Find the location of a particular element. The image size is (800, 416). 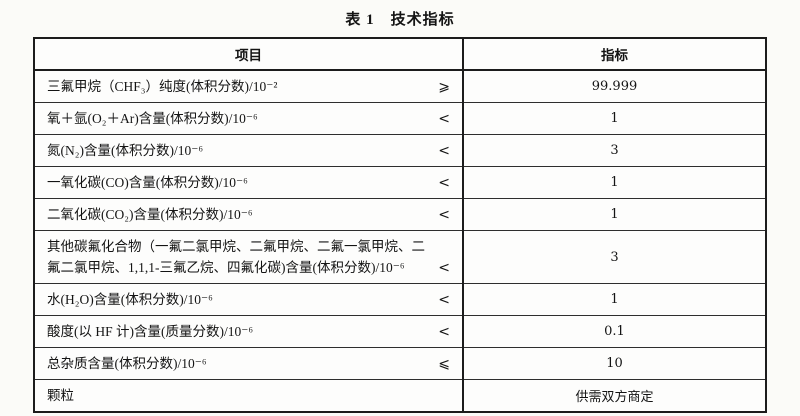

table-row: 颗粒 供需双方商定 is located at coordinates (400, 396).